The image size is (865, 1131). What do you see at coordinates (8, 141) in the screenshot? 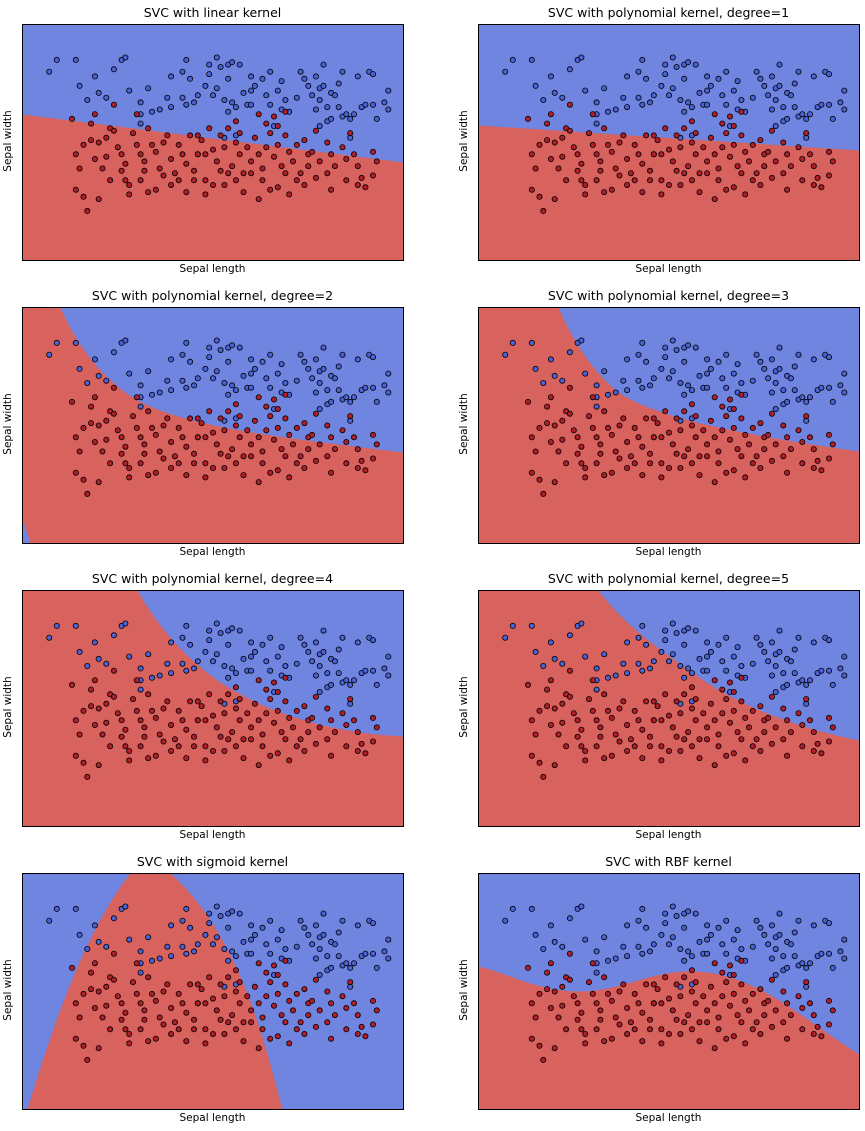
I see `y-axis-label: Sepal width` at bounding box center [8, 141].